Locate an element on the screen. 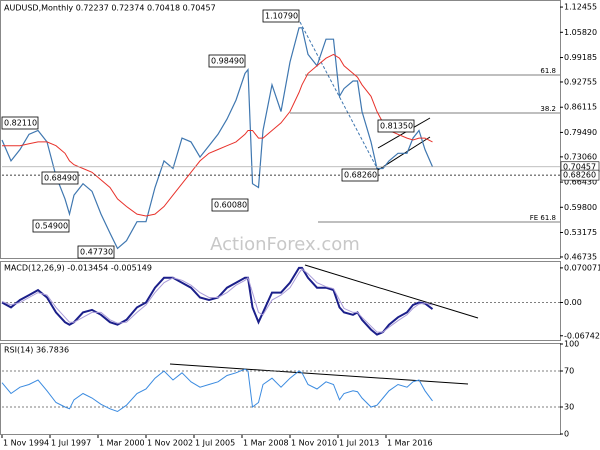  price-label: 0.68260 is located at coordinates (579, 175).